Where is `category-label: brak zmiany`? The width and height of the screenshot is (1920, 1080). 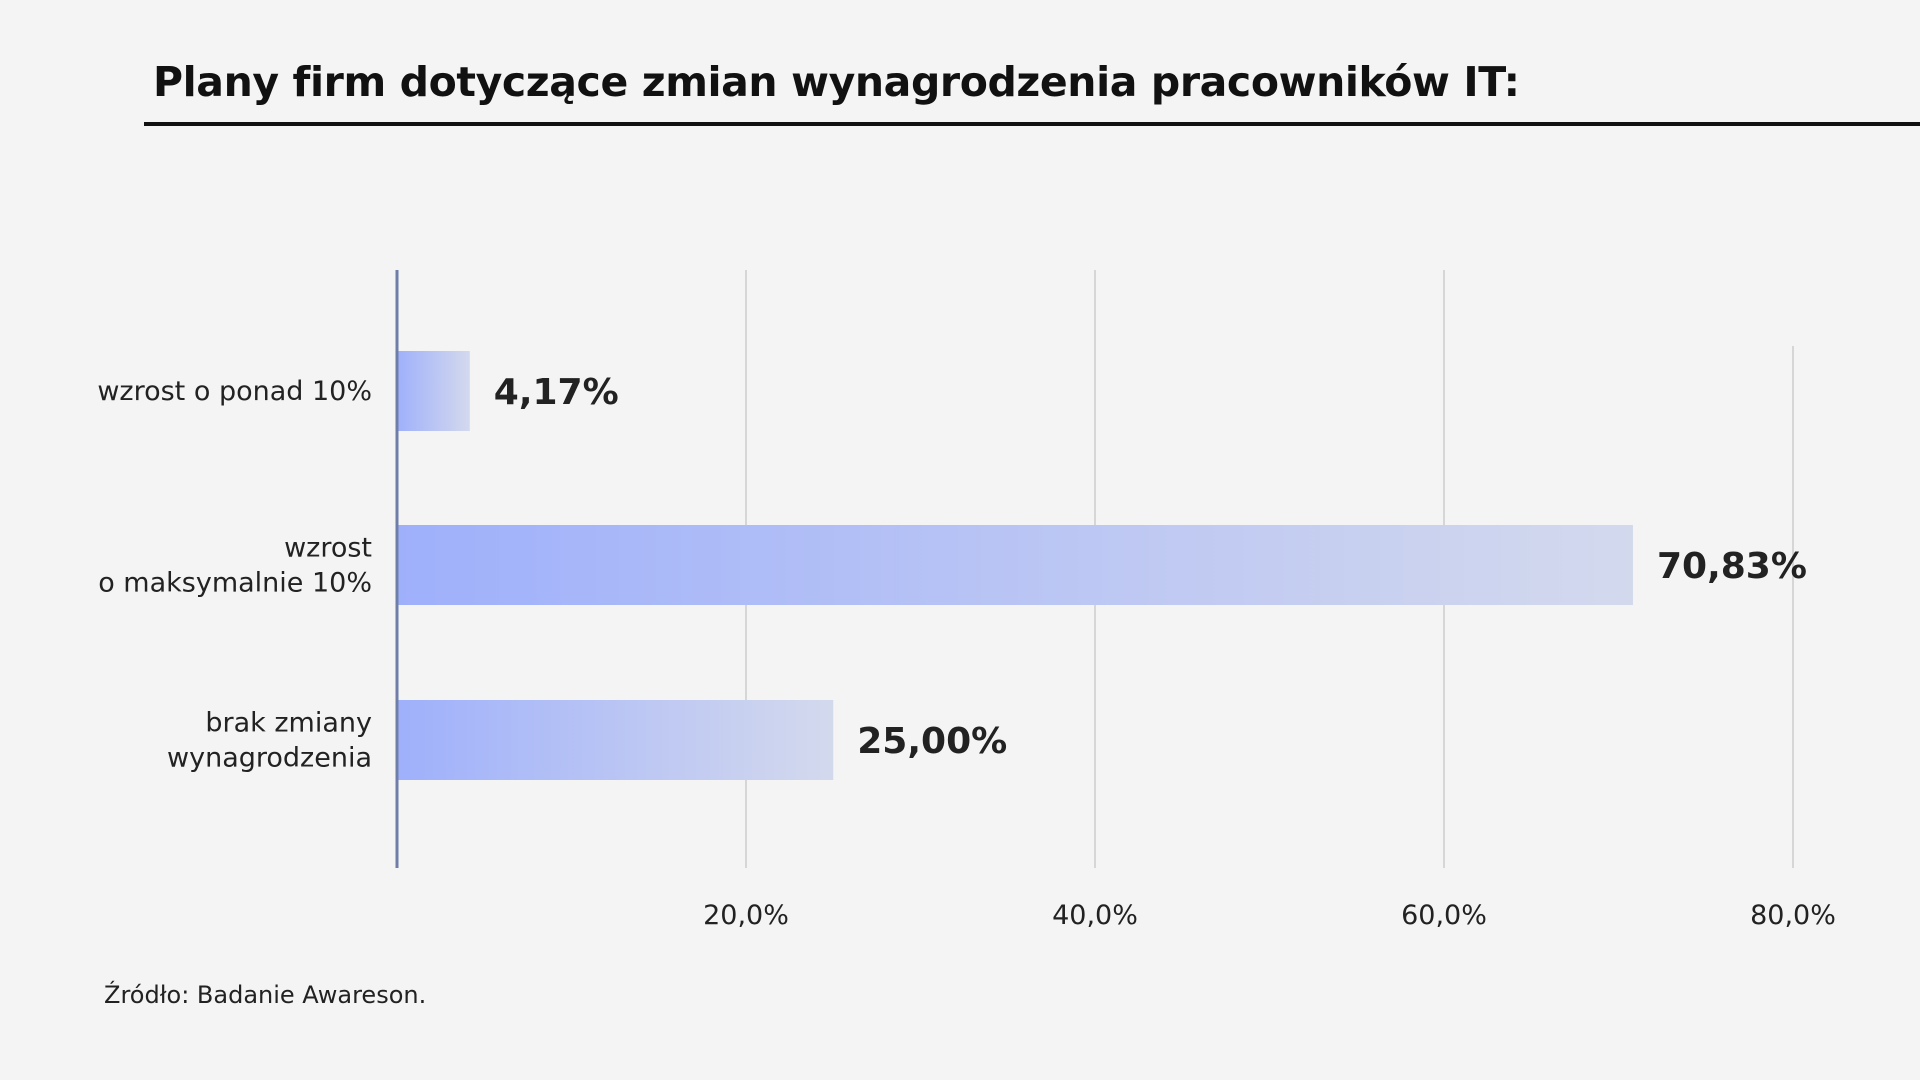 category-label: brak zmiany is located at coordinates (288, 723).